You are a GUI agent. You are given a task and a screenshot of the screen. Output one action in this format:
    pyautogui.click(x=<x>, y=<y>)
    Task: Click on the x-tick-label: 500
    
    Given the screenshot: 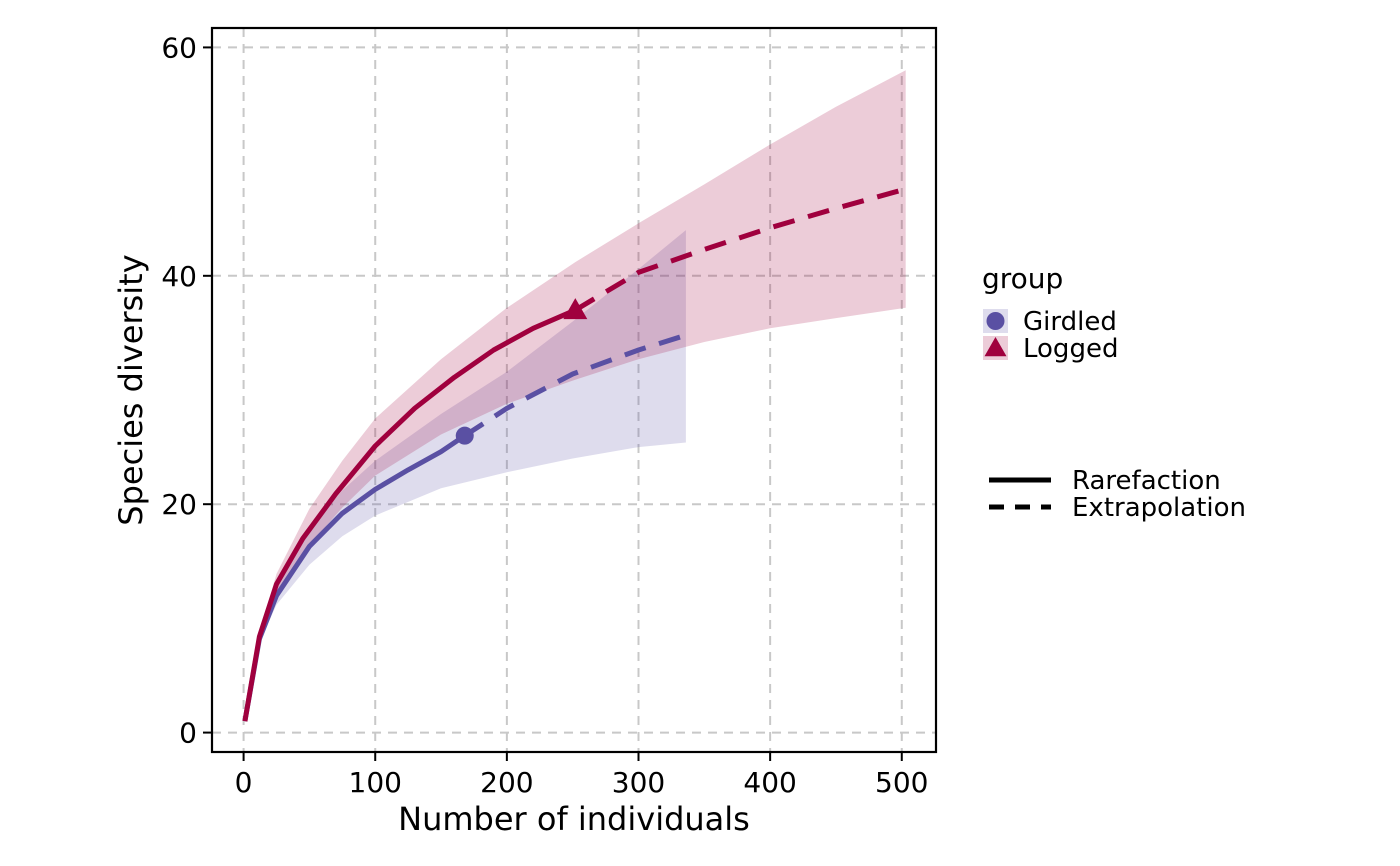 What is the action you would take?
    pyautogui.click(x=901, y=782)
    